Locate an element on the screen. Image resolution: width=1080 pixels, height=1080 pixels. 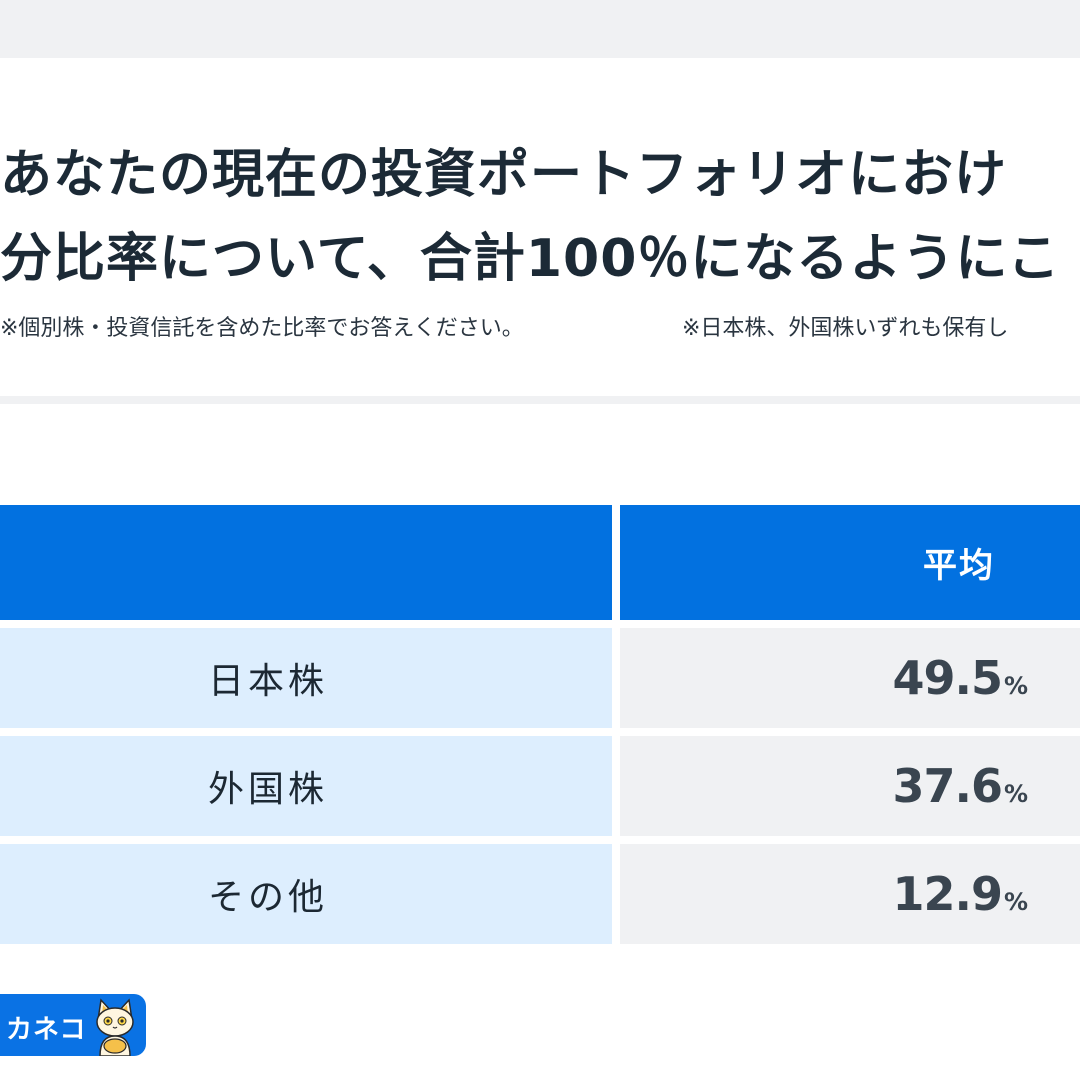
table-row-label-other: その他 is located at coordinates (306, 894).